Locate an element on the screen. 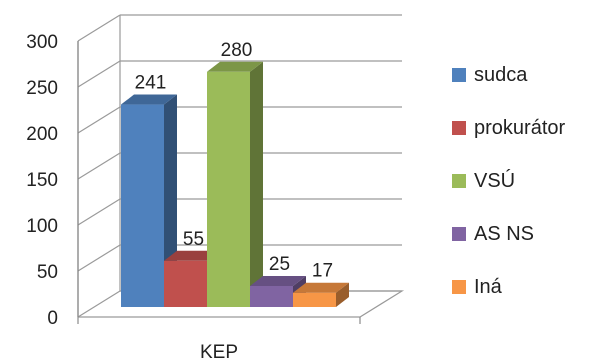 The height and width of the screenshot is (363, 602). data-label: 17 is located at coordinates (322, 271).